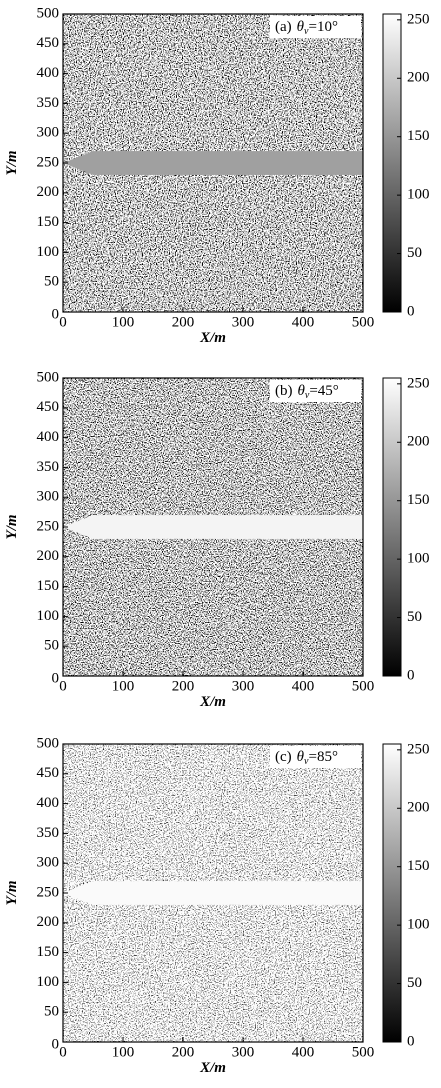 The width and height of the screenshot is (441, 1088). What do you see at coordinates (283, 27) in the screenshot?
I see `panel-label: (a)` at bounding box center [283, 27].